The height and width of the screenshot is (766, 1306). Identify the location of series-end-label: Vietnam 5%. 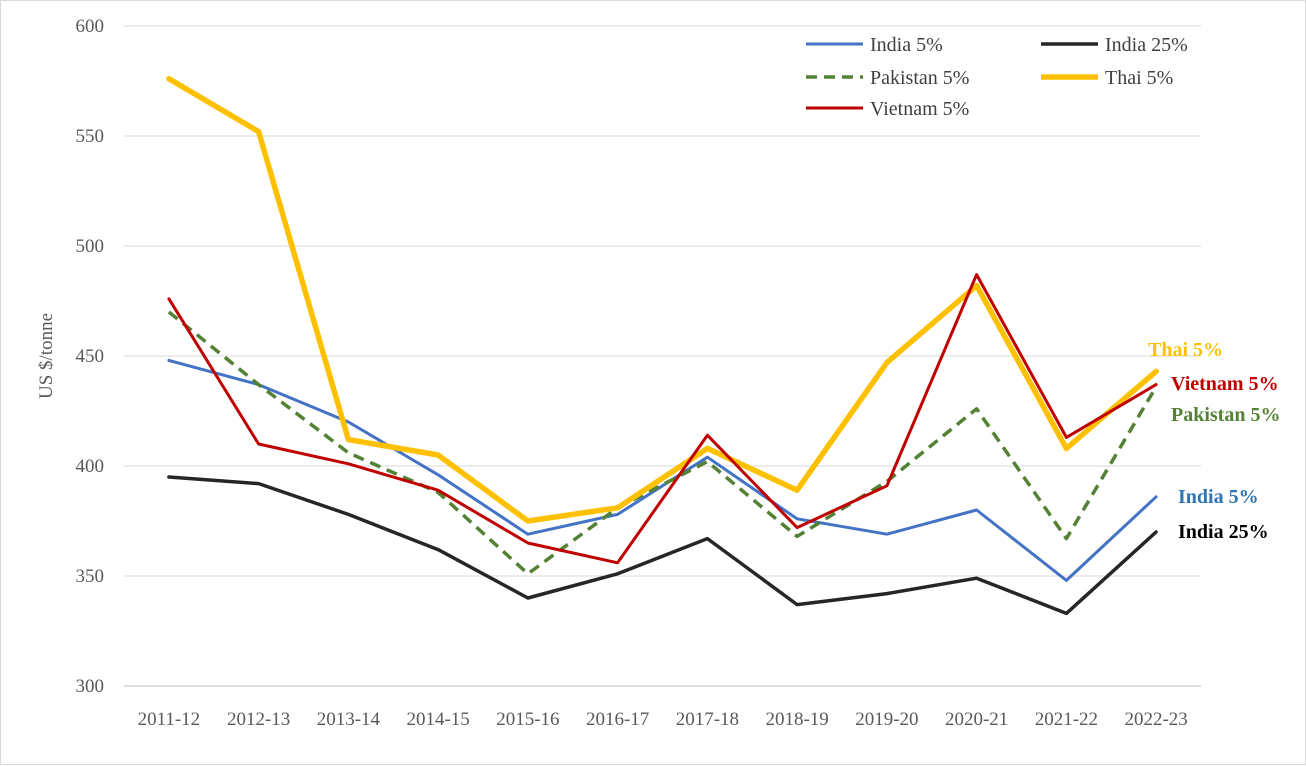
(1225, 384).